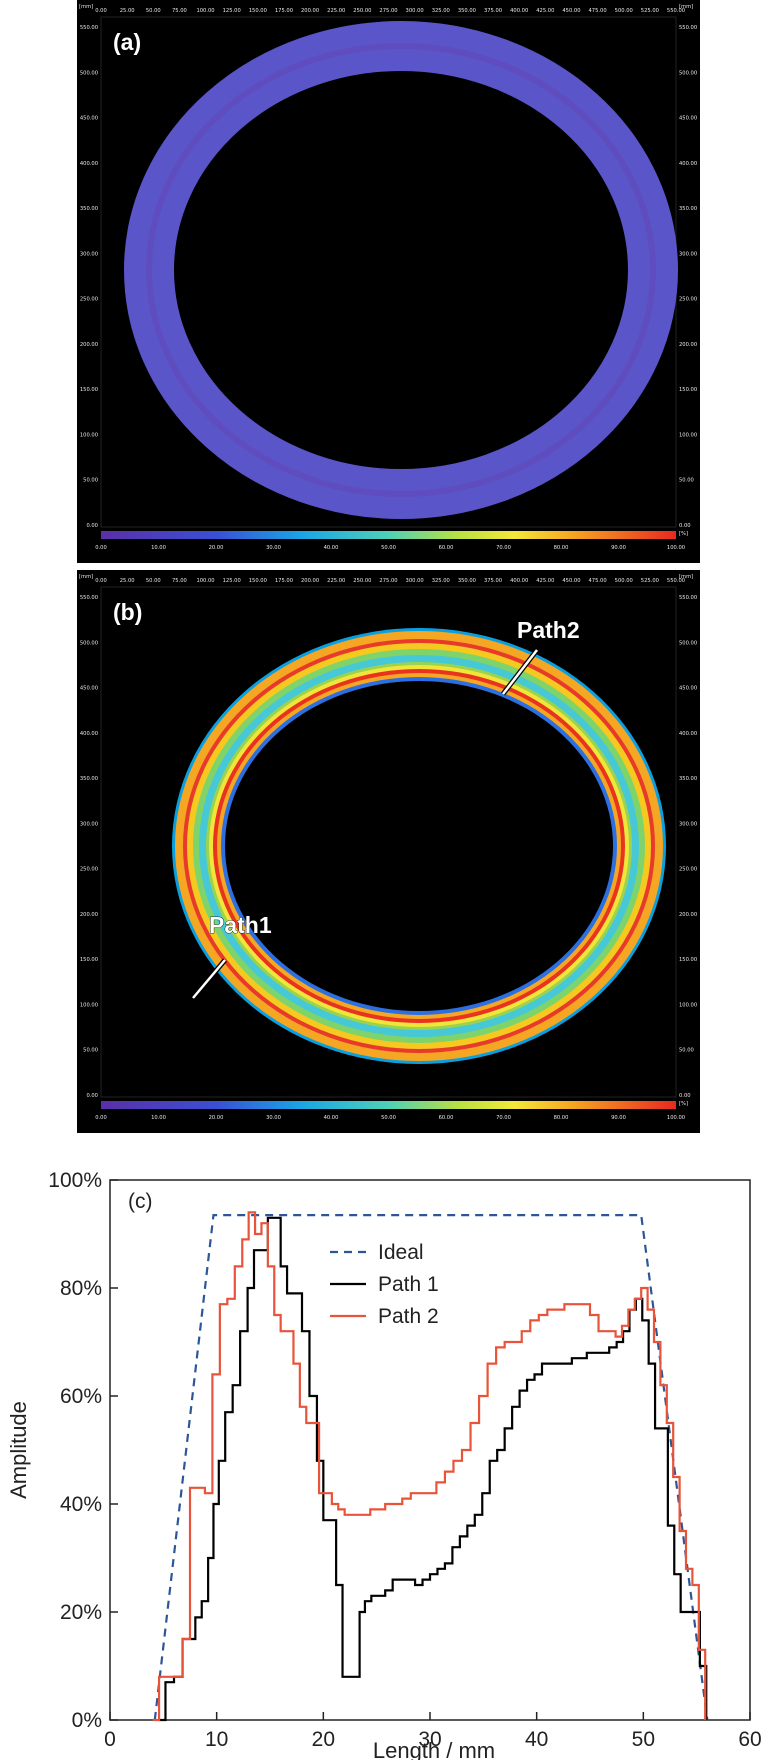 The width and height of the screenshot is (768, 1760). Describe the element at coordinates (127, 11) in the screenshot. I see `panel-a-x-tick: 25.00` at that location.